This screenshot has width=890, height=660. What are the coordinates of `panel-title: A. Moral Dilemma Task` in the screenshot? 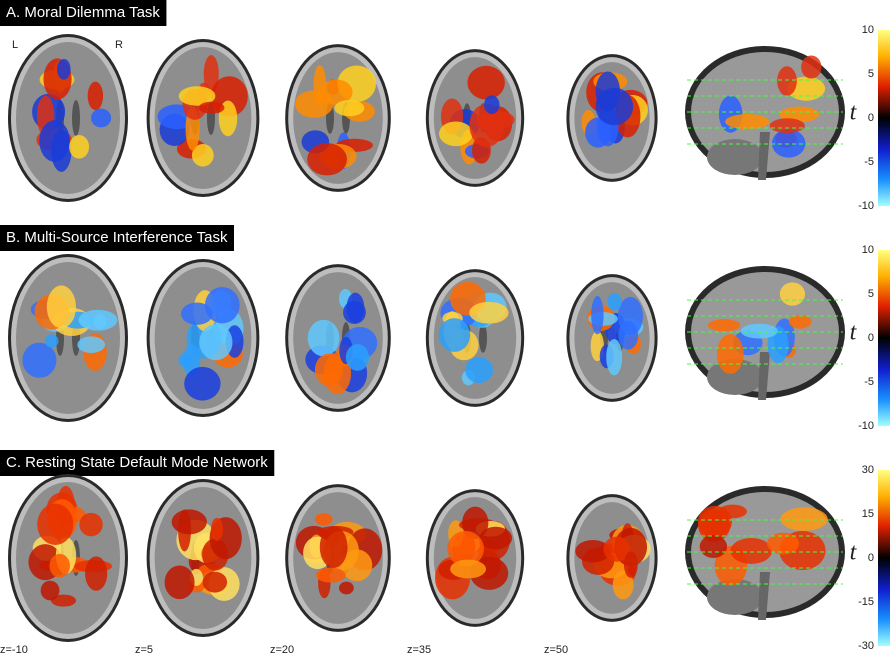 It's located at (83, 12).